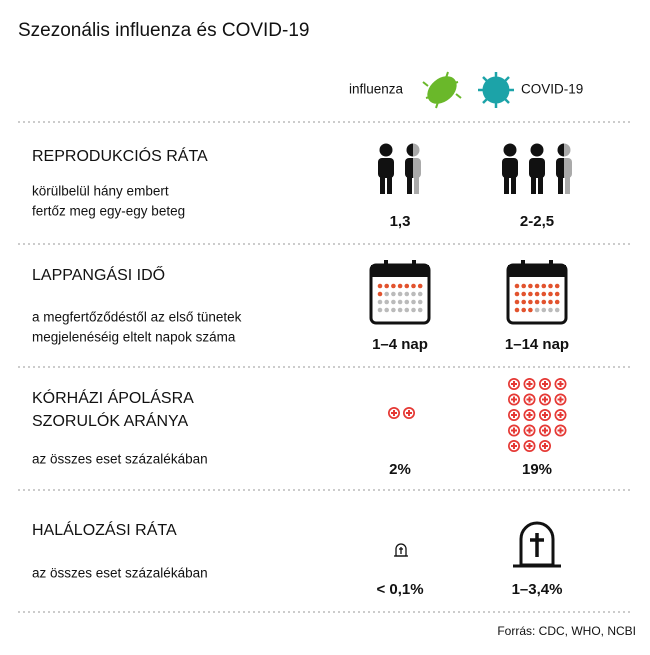 Image resolution: width=650 pixels, height=655 pixels. I want to click on source: Forrás: CDC, WHO, NCBI, so click(566, 631).